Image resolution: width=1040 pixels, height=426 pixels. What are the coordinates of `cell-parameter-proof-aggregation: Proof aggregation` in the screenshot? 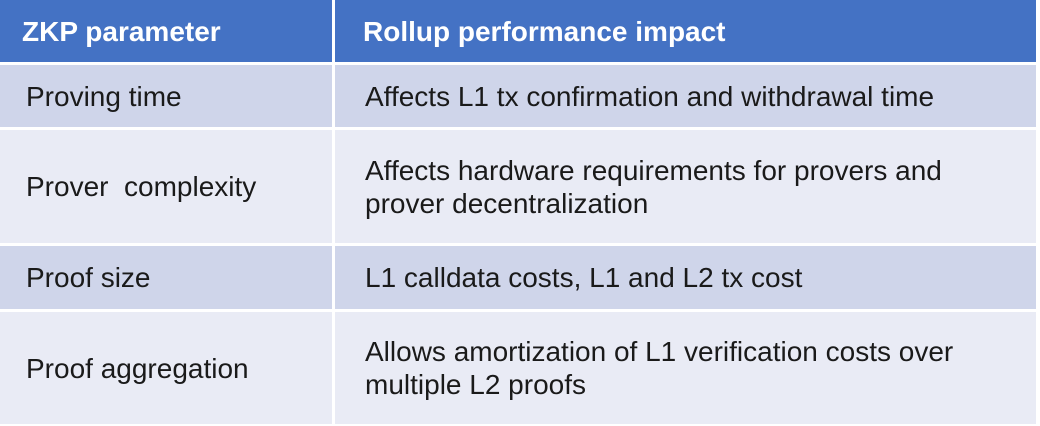 It's located at (166, 366).